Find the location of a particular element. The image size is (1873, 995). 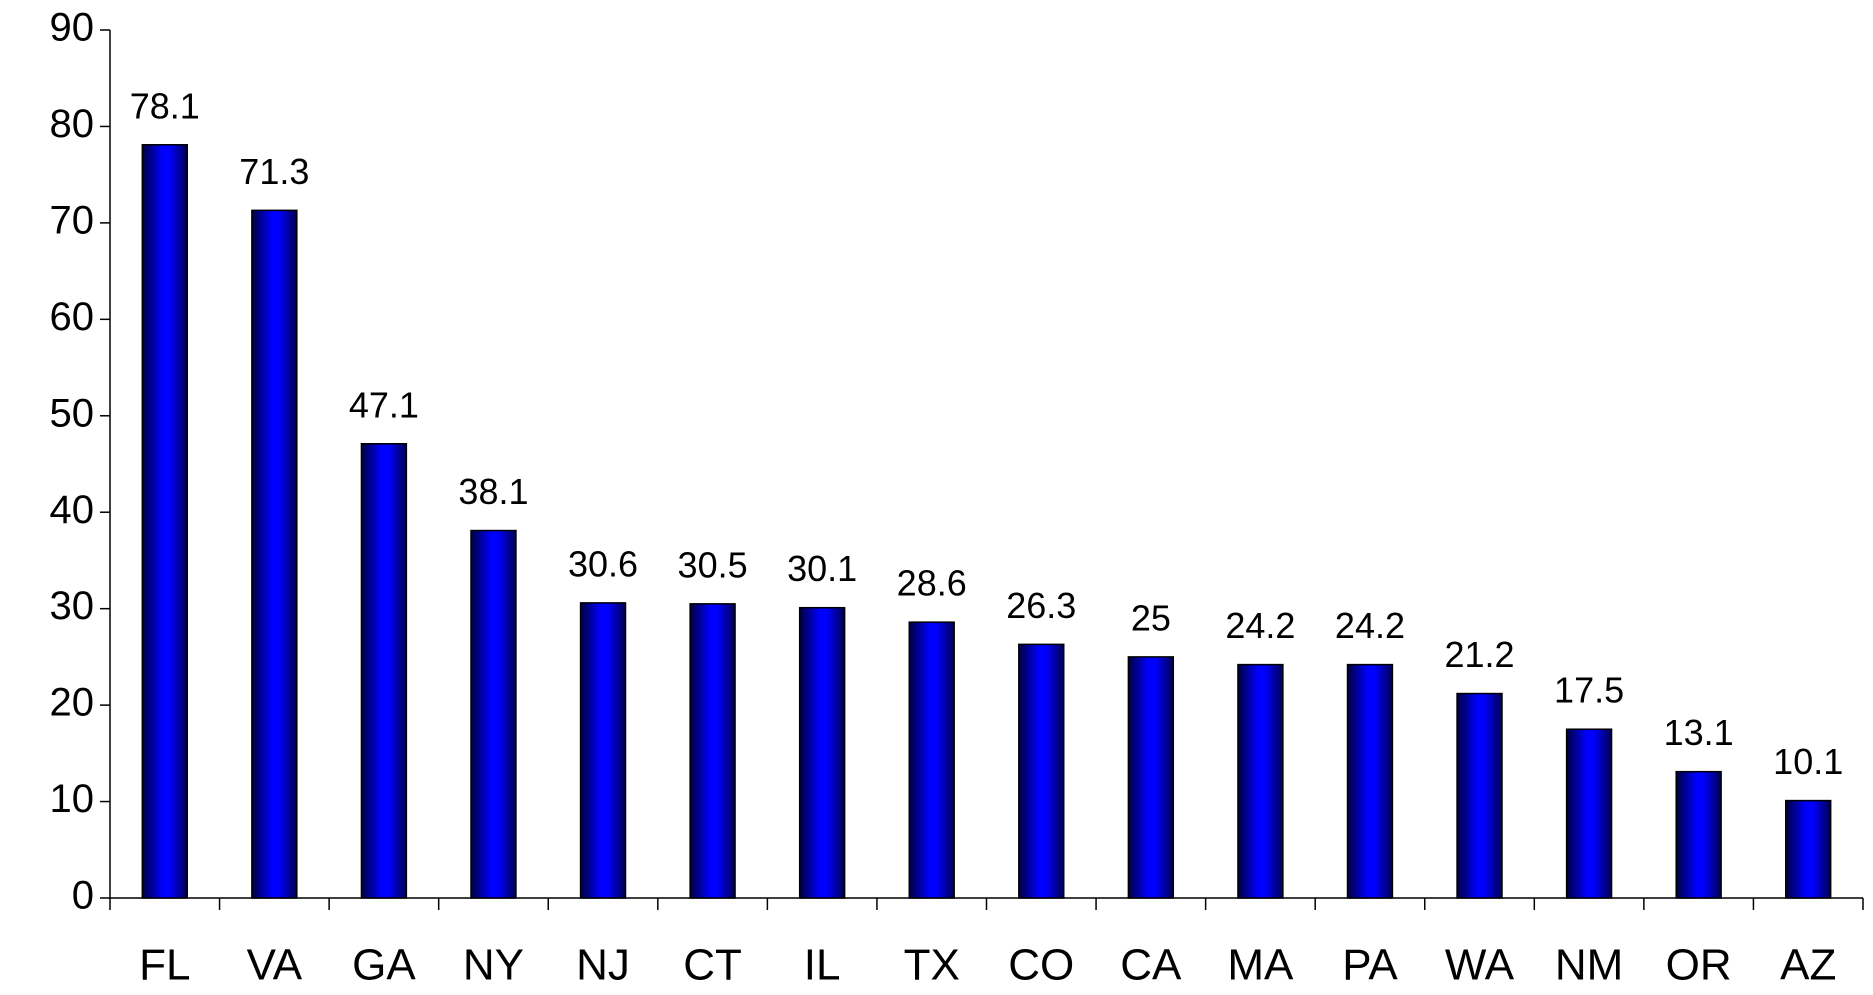

y-tick-label: 0 is located at coordinates (83, 896).